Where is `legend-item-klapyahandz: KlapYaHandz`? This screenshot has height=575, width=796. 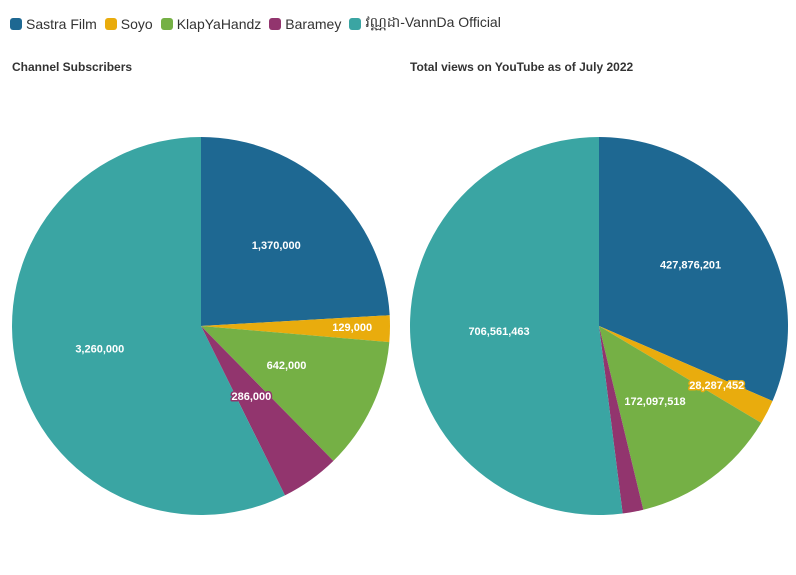 legend-item-klapyahandz: KlapYaHandz is located at coordinates (211, 23).